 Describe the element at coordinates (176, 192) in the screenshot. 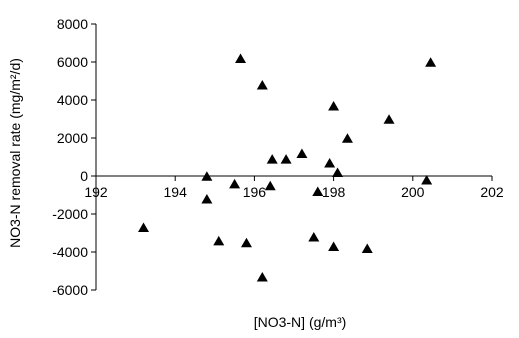

I see `x-tick-label: 194` at that location.